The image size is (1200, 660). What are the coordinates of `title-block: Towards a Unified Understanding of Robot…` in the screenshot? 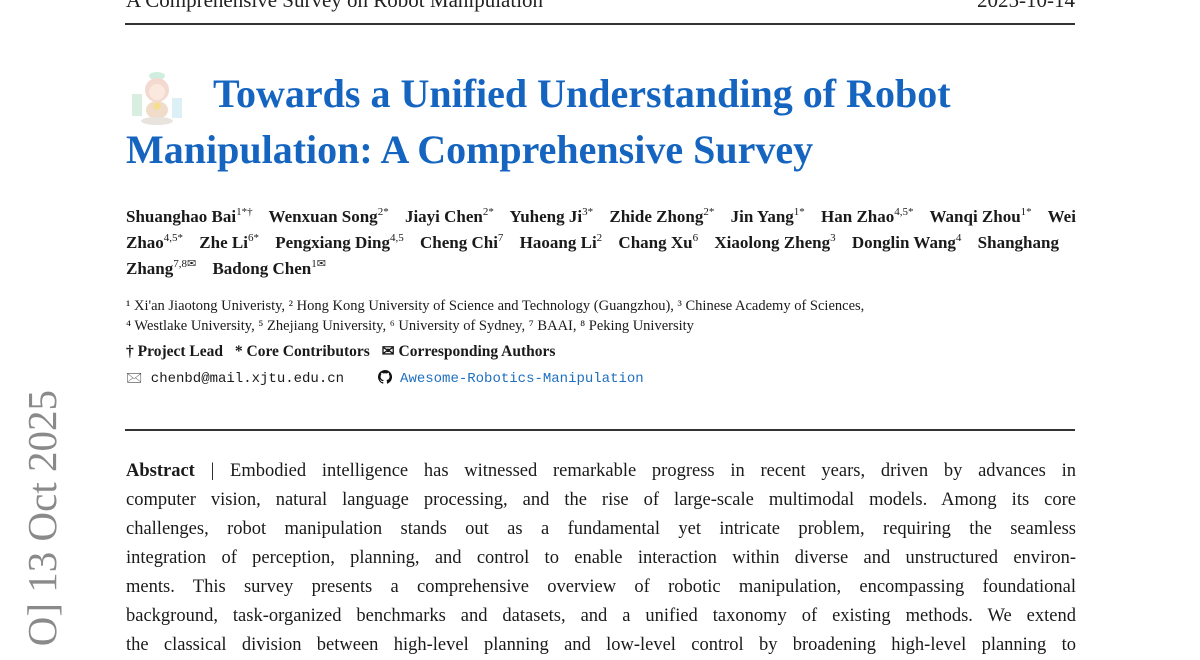 It's located at (601, 122).